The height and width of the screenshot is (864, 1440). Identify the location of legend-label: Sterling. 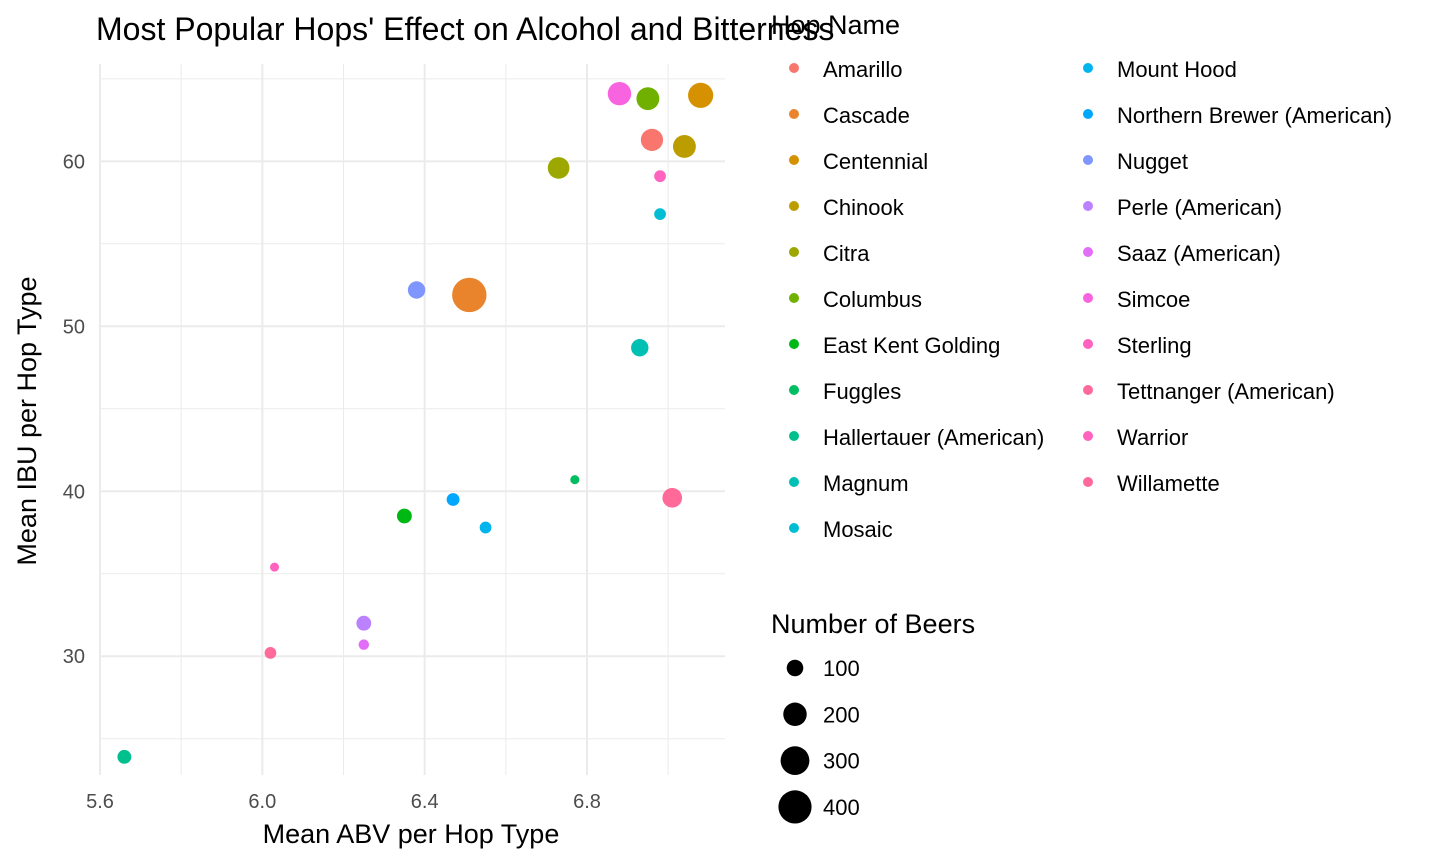
(1154, 345).